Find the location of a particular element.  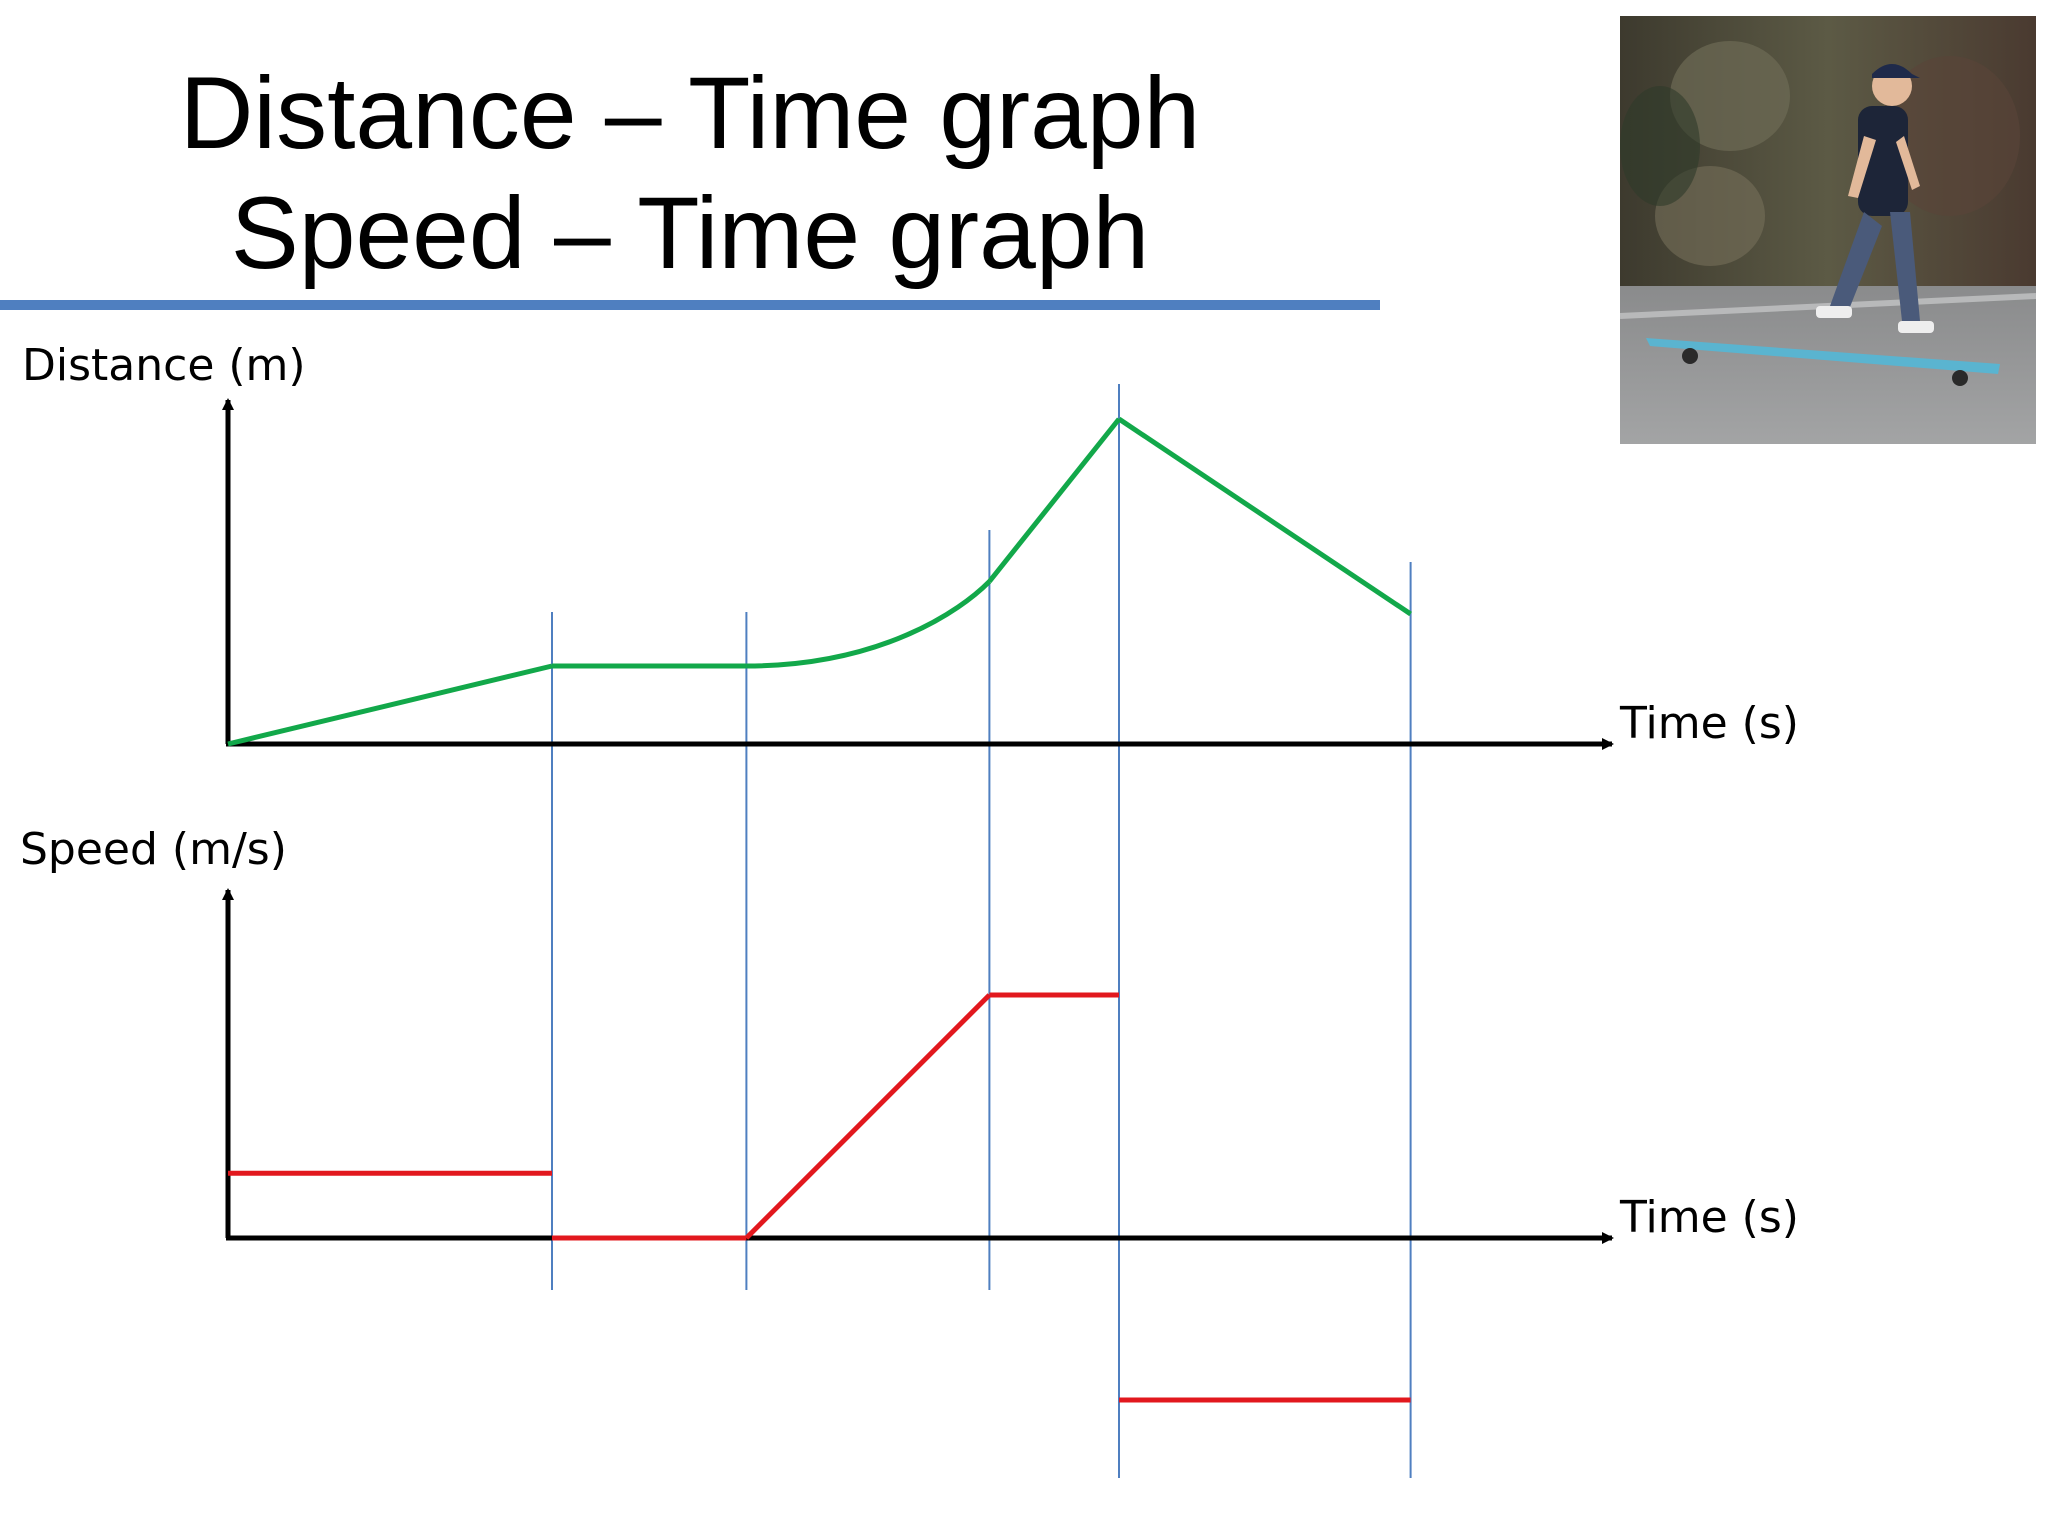

title-underline is located at coordinates (690, 305).